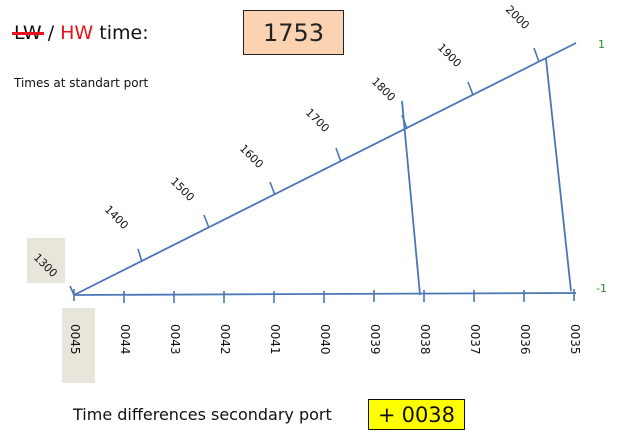 This screenshot has height=436, width=619. Describe the element at coordinates (202, 414) in the screenshot. I see `time-difference-label: Time differences secondary port` at that location.